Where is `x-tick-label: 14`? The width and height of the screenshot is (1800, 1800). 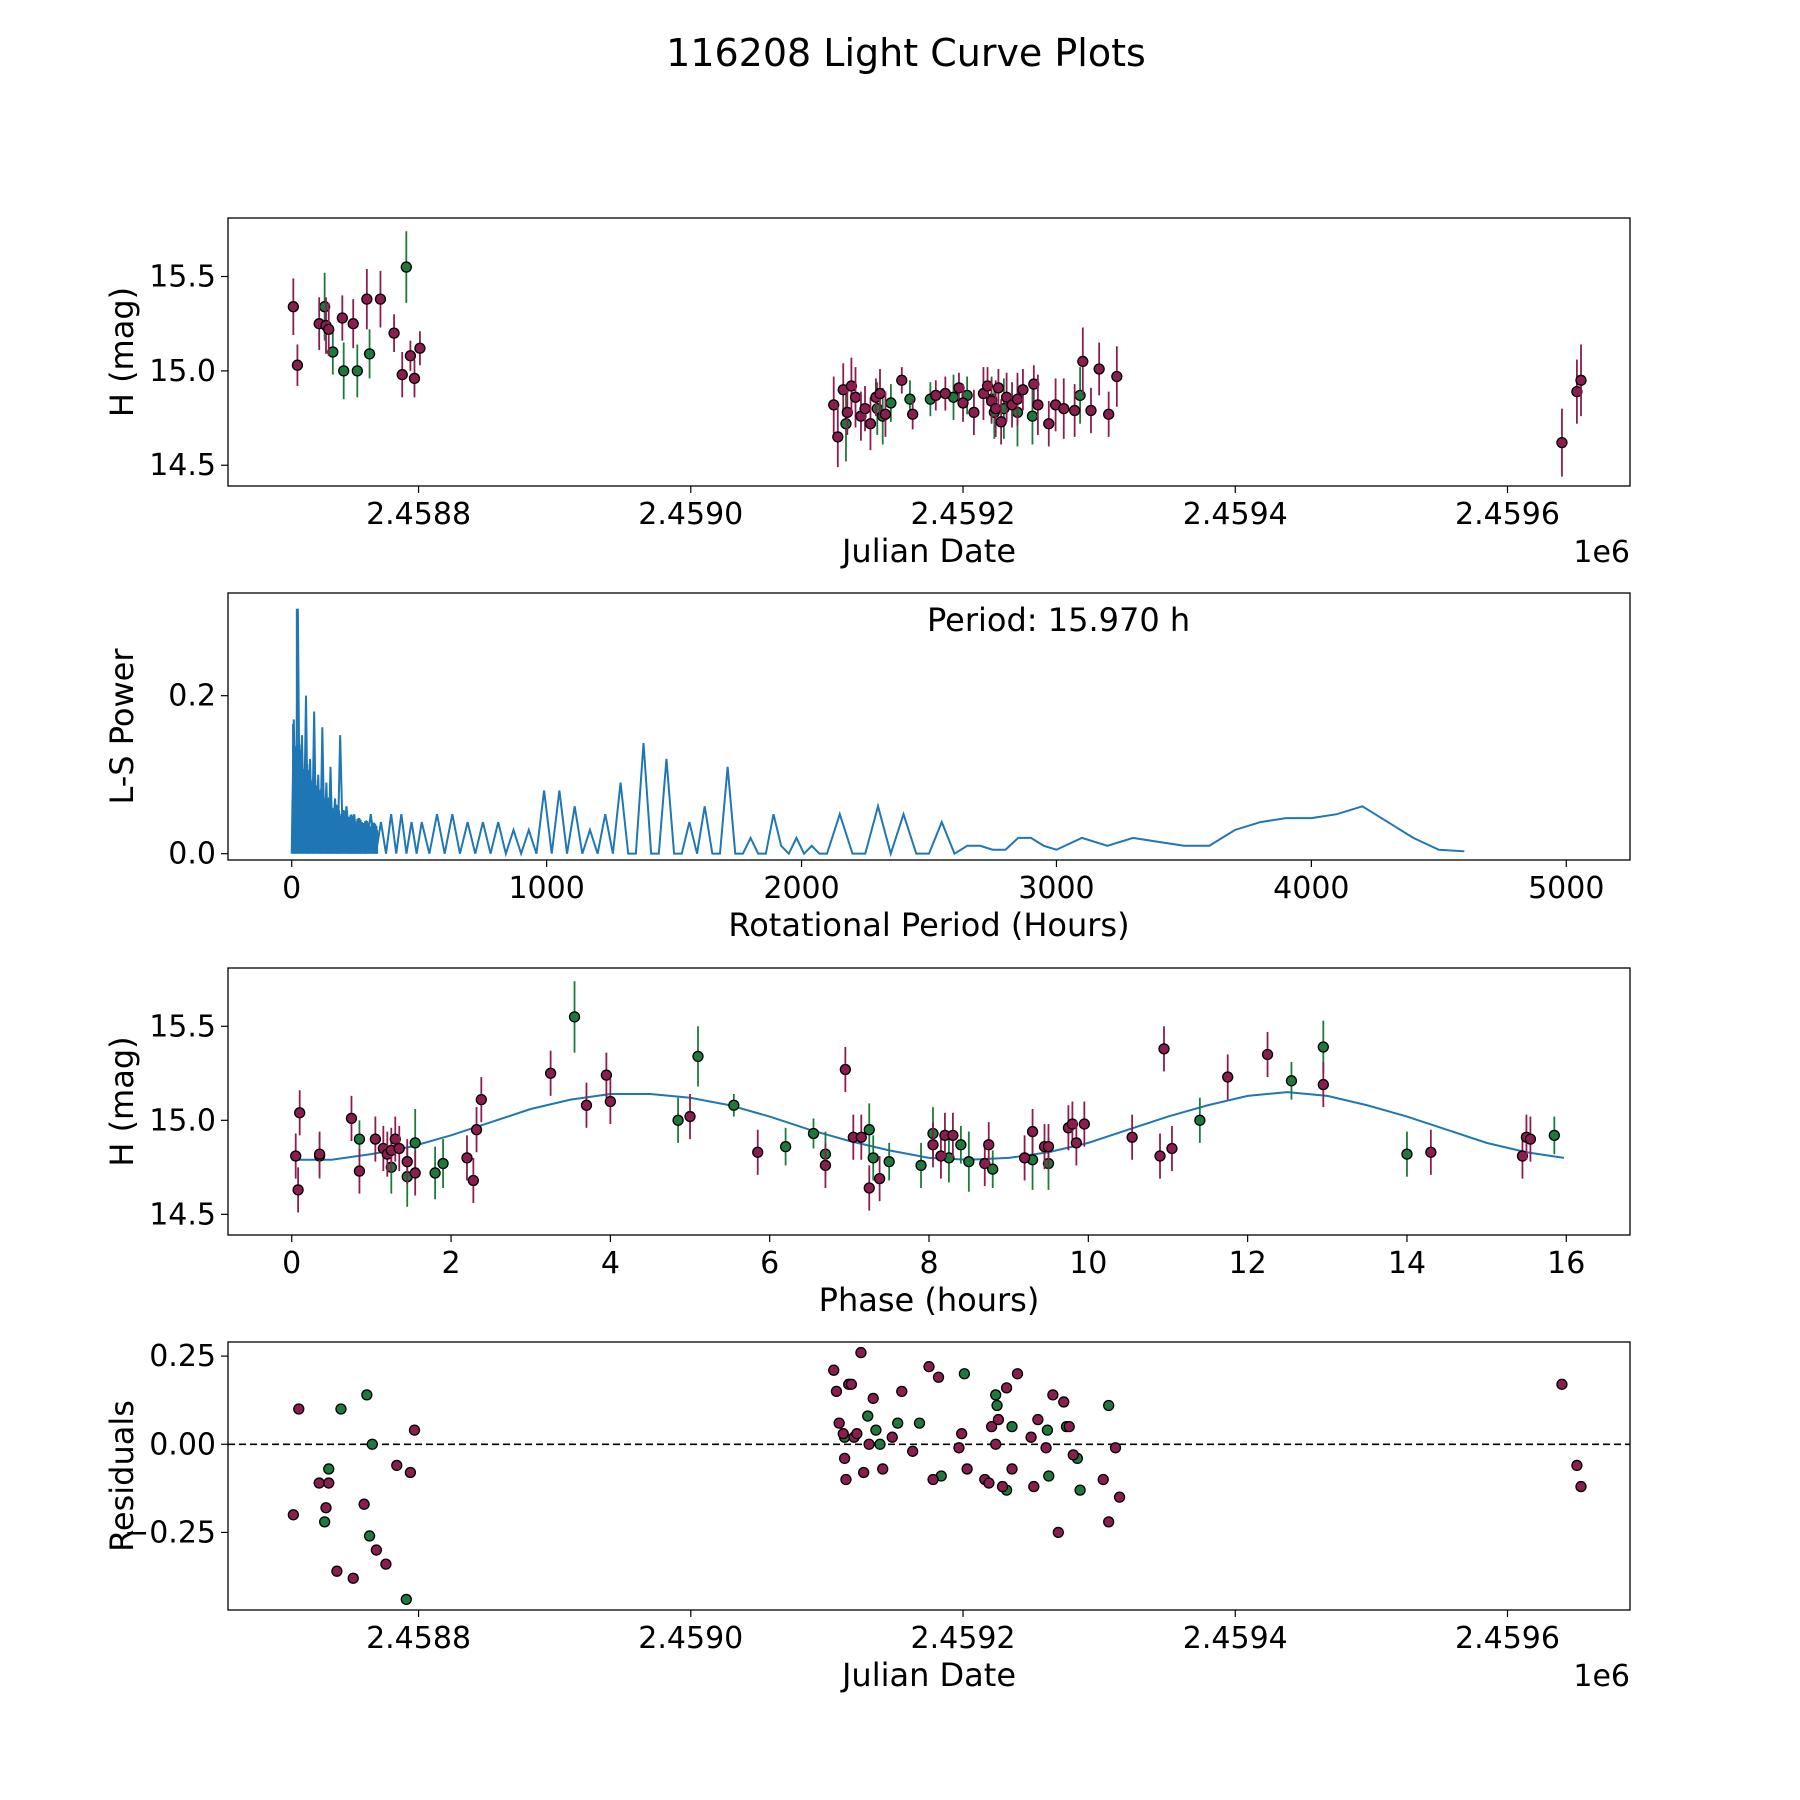 x-tick-label: 14 is located at coordinates (1407, 1263).